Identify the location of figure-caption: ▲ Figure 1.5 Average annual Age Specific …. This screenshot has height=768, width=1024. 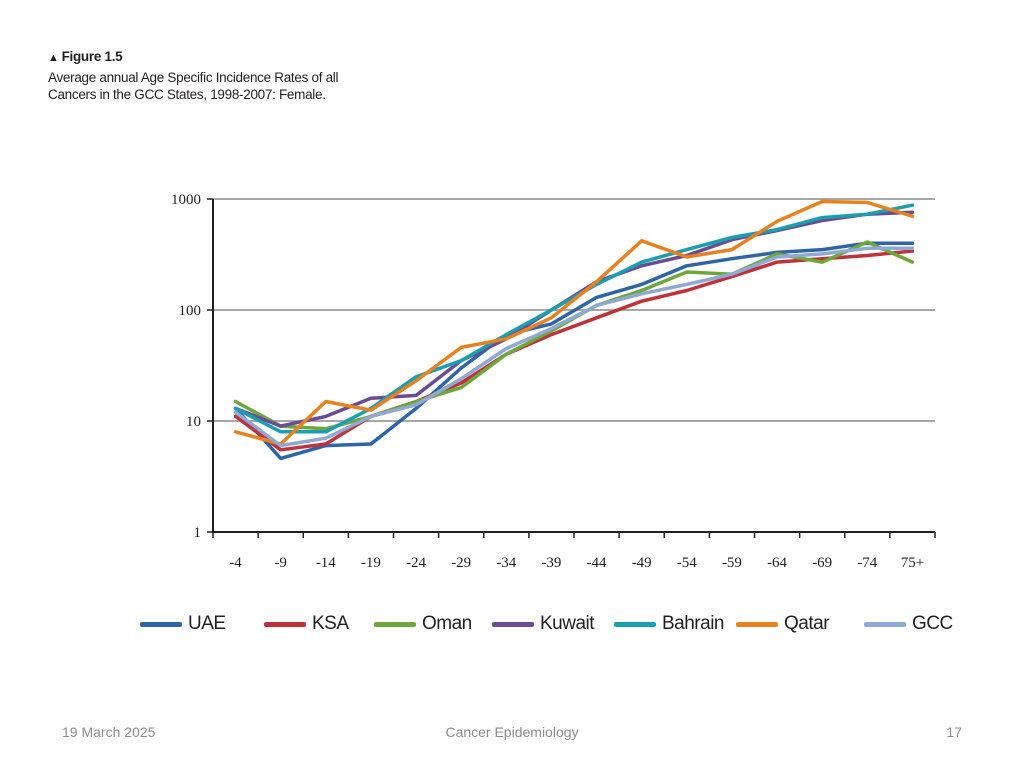
(213, 75).